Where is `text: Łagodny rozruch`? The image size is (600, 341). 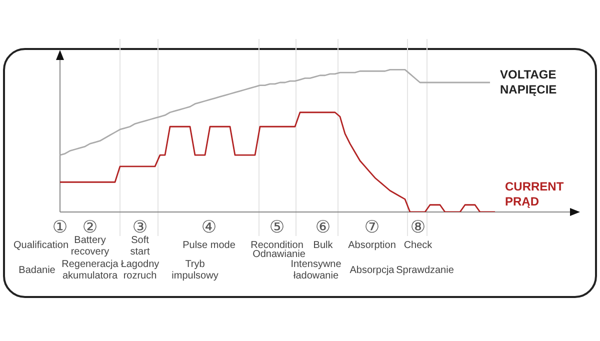
text: Łagodny rozruch is located at coordinates (140, 270).